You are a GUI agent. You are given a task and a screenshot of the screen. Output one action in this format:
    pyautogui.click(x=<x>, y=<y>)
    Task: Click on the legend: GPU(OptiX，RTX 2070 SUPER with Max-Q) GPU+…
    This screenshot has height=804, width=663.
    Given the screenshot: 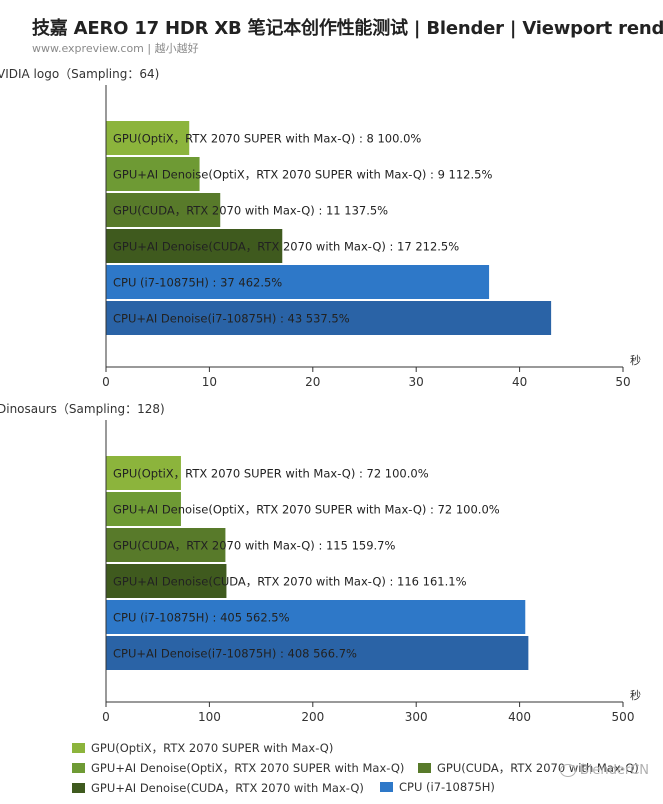 What is the action you would take?
    pyautogui.click(x=331, y=769)
    